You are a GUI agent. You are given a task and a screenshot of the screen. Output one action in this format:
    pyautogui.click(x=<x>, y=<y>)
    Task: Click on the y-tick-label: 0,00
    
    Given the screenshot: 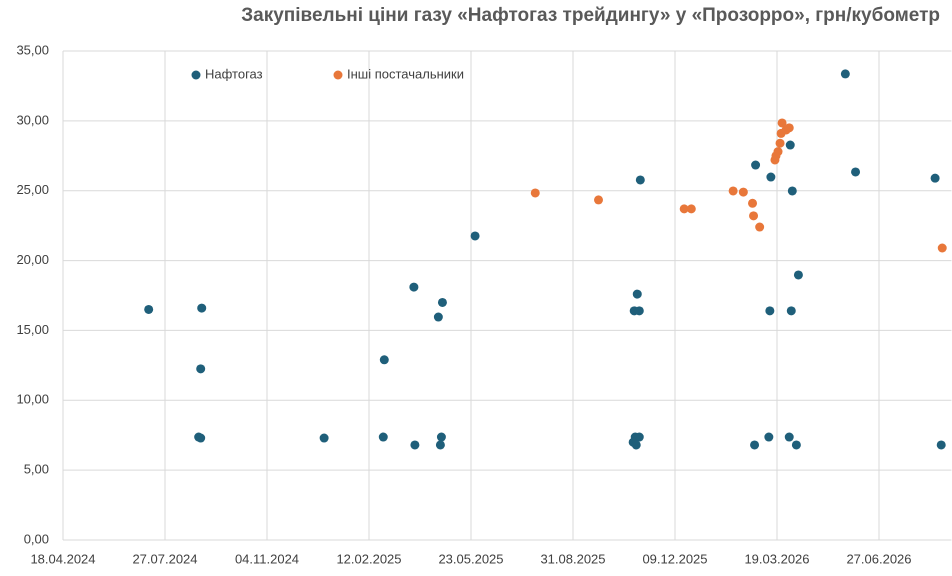 What is the action you would take?
    pyautogui.click(x=36, y=538)
    